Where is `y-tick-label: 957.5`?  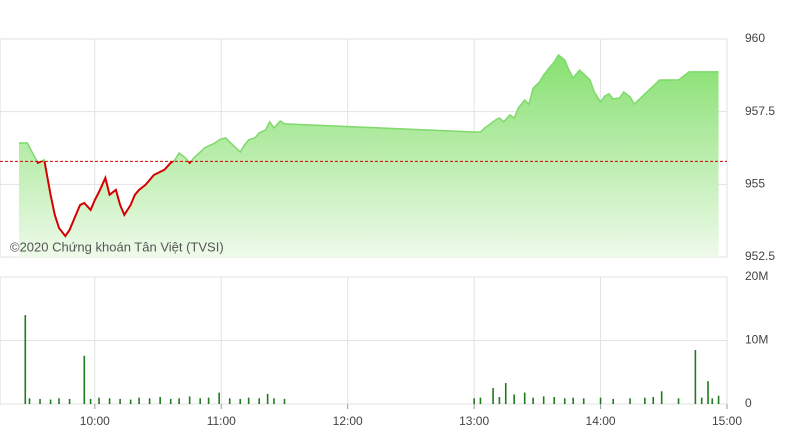 y-tick-label: 957.5 is located at coordinates (760, 111).